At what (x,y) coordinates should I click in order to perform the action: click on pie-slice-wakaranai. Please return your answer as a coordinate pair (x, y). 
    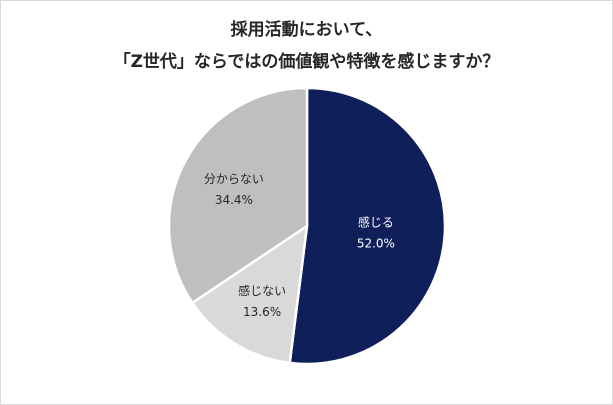
    Looking at the image, I should click on (238, 195).